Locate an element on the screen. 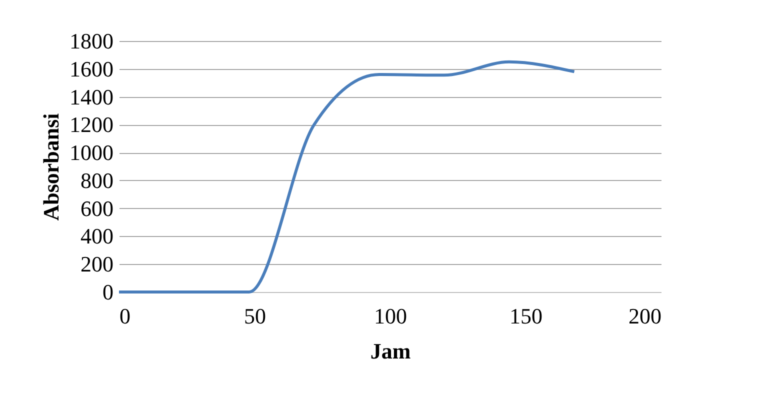 This screenshot has height=415, width=766. y-tick-label: 1200 is located at coordinates (92, 125).